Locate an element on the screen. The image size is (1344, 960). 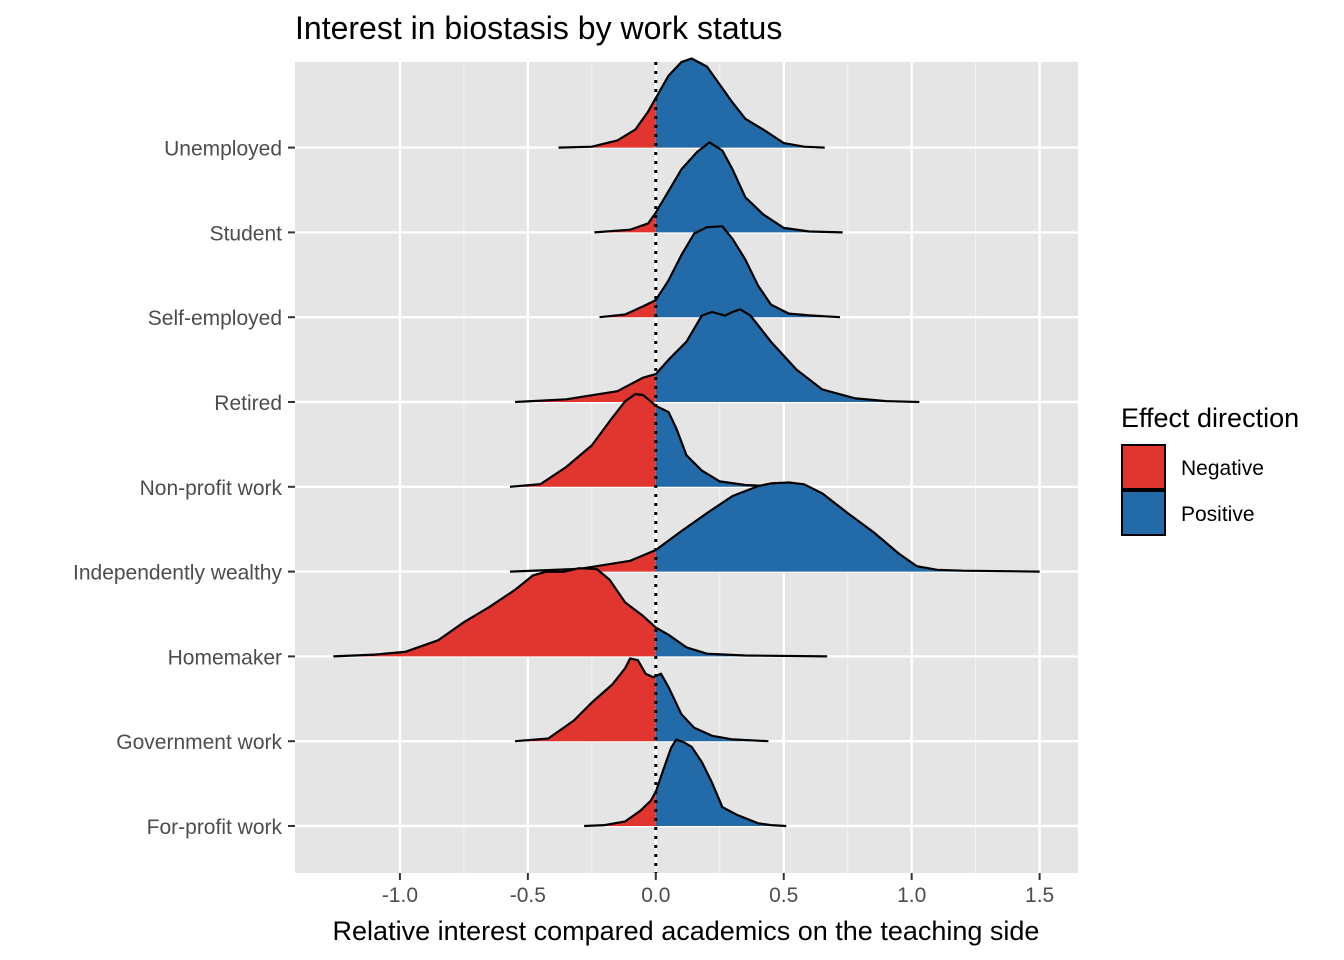
y-tick-label: Unemployed is located at coordinates (223, 149).